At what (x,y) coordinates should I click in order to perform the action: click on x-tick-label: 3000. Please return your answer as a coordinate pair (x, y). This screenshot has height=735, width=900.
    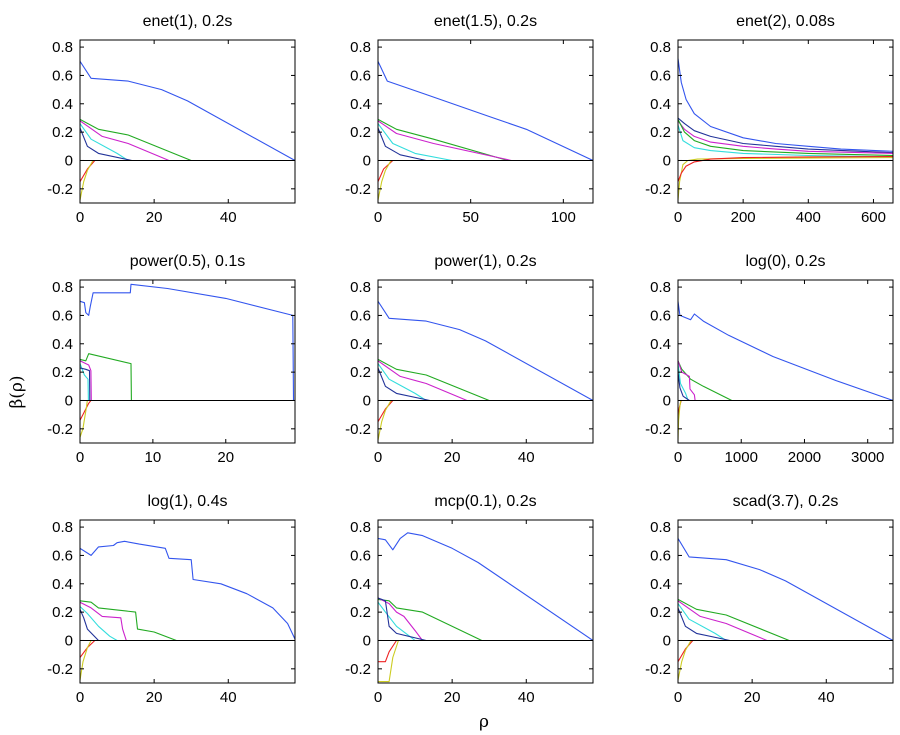
    Looking at the image, I should click on (867, 457).